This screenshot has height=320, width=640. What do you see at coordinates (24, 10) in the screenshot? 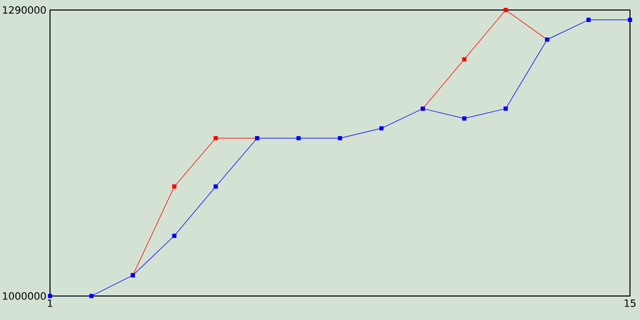
I see `y-tick-label: 1290000` at bounding box center [24, 10].